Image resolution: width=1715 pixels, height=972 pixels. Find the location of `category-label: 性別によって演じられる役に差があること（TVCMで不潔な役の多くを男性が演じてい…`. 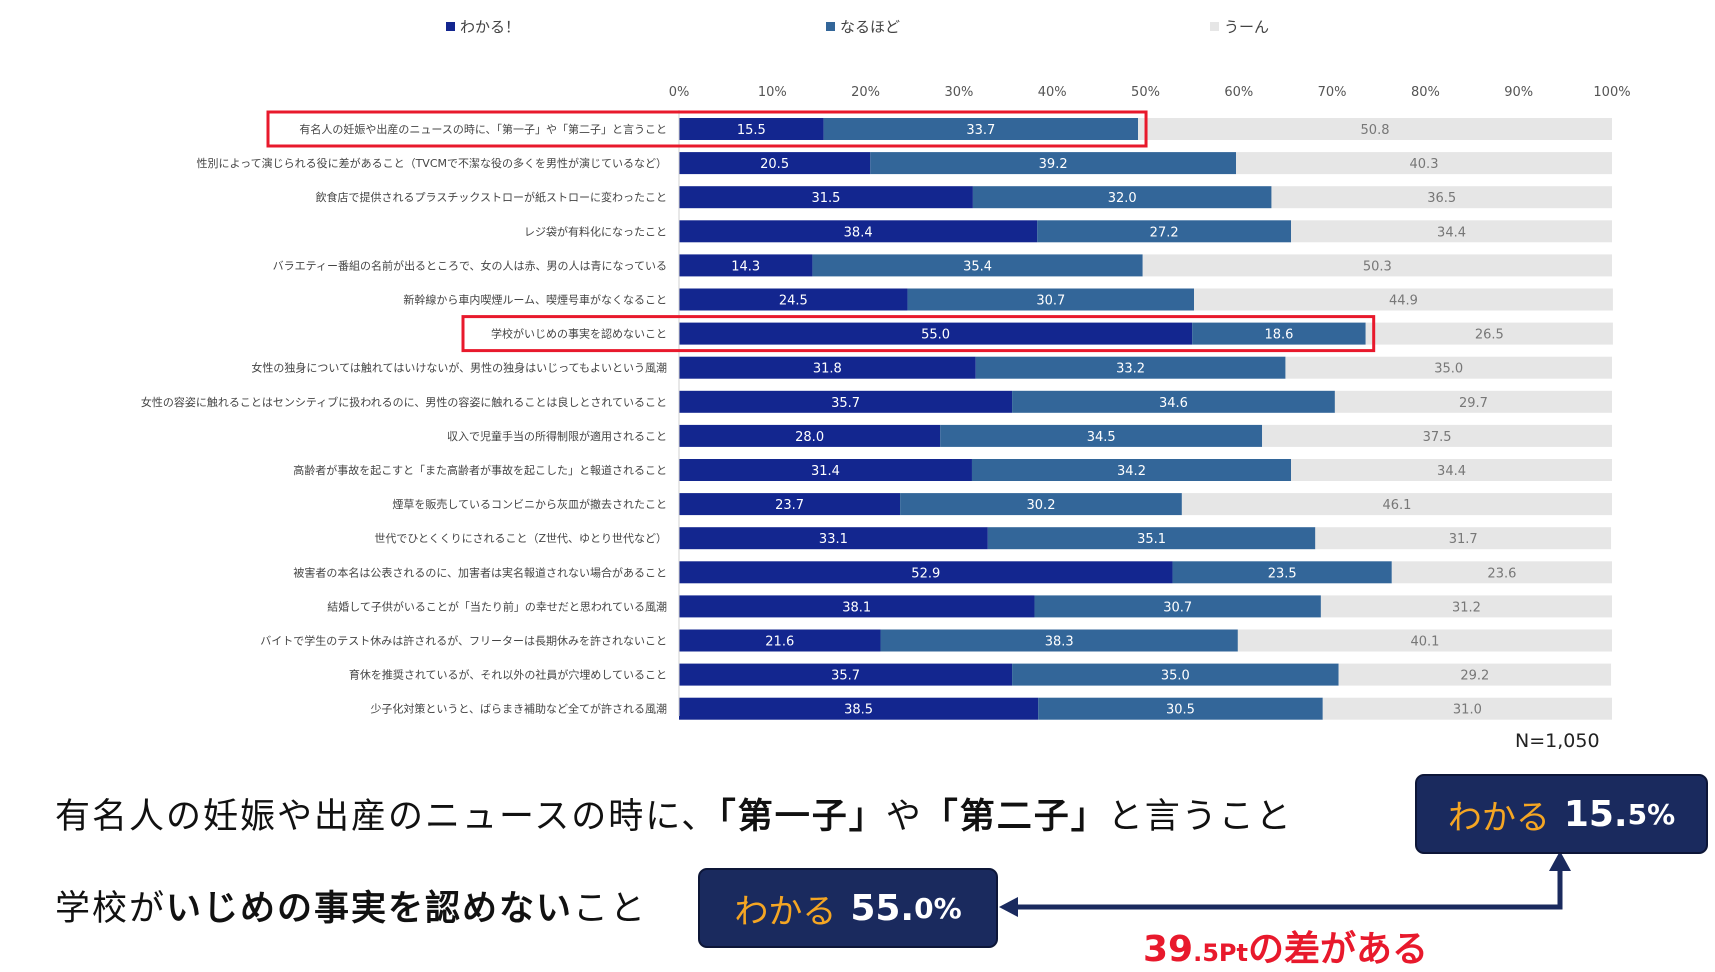

category-label: 性別によって演じられる役に差があること（TVCMで不潔な役の多くを男性が演じてい… is located at coordinates (431, 163).